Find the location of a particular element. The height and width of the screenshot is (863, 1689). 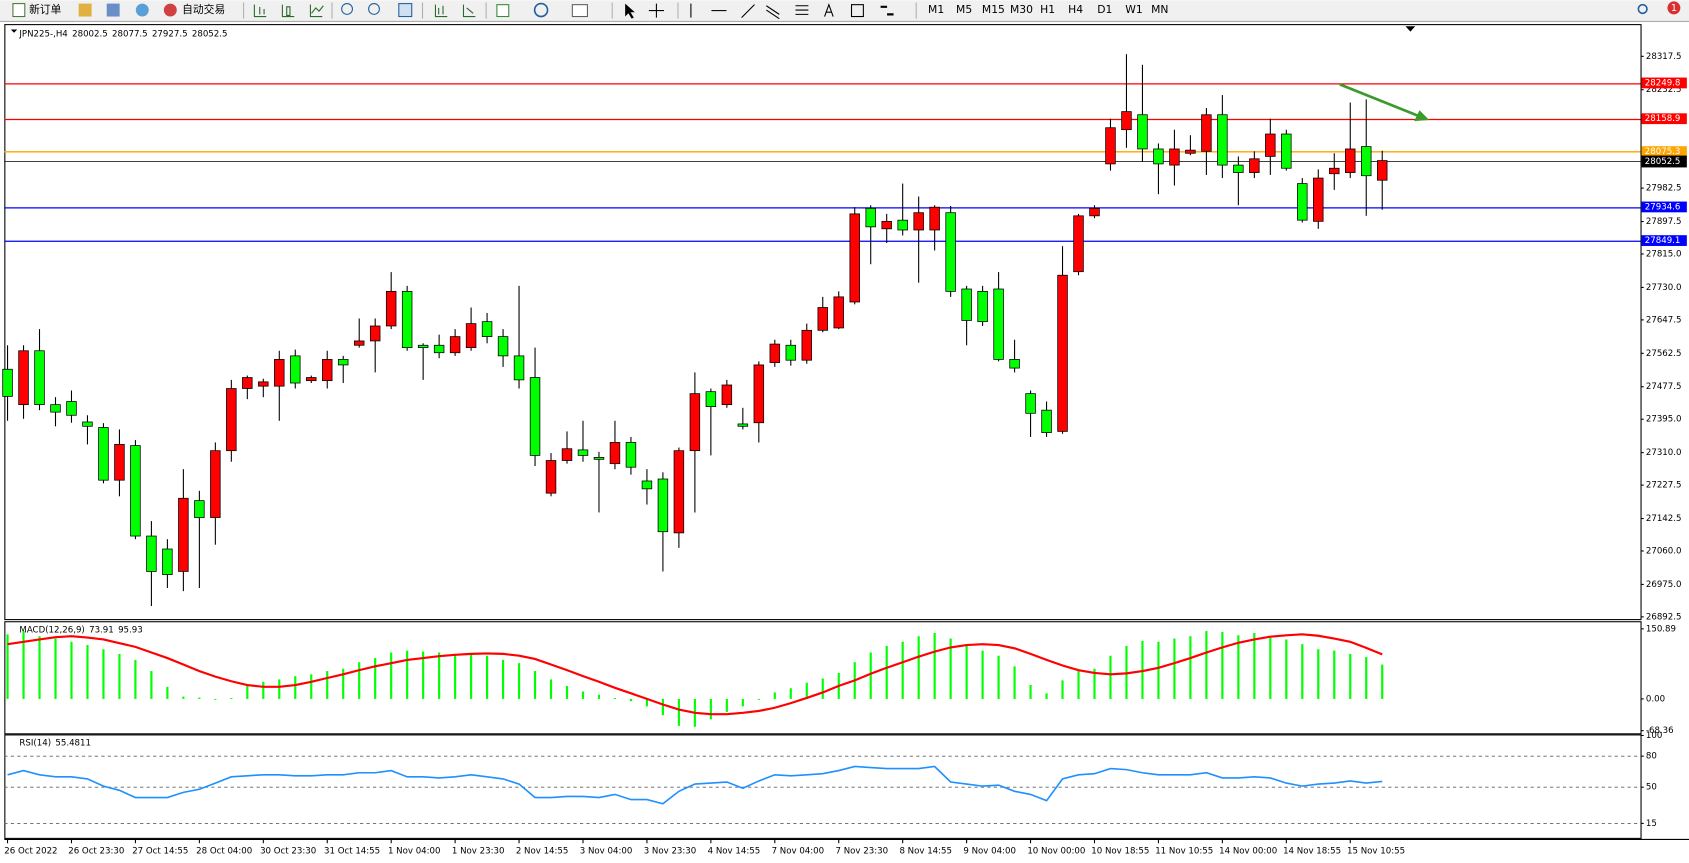

button-label: 自动交易 is located at coordinates (203, 9).